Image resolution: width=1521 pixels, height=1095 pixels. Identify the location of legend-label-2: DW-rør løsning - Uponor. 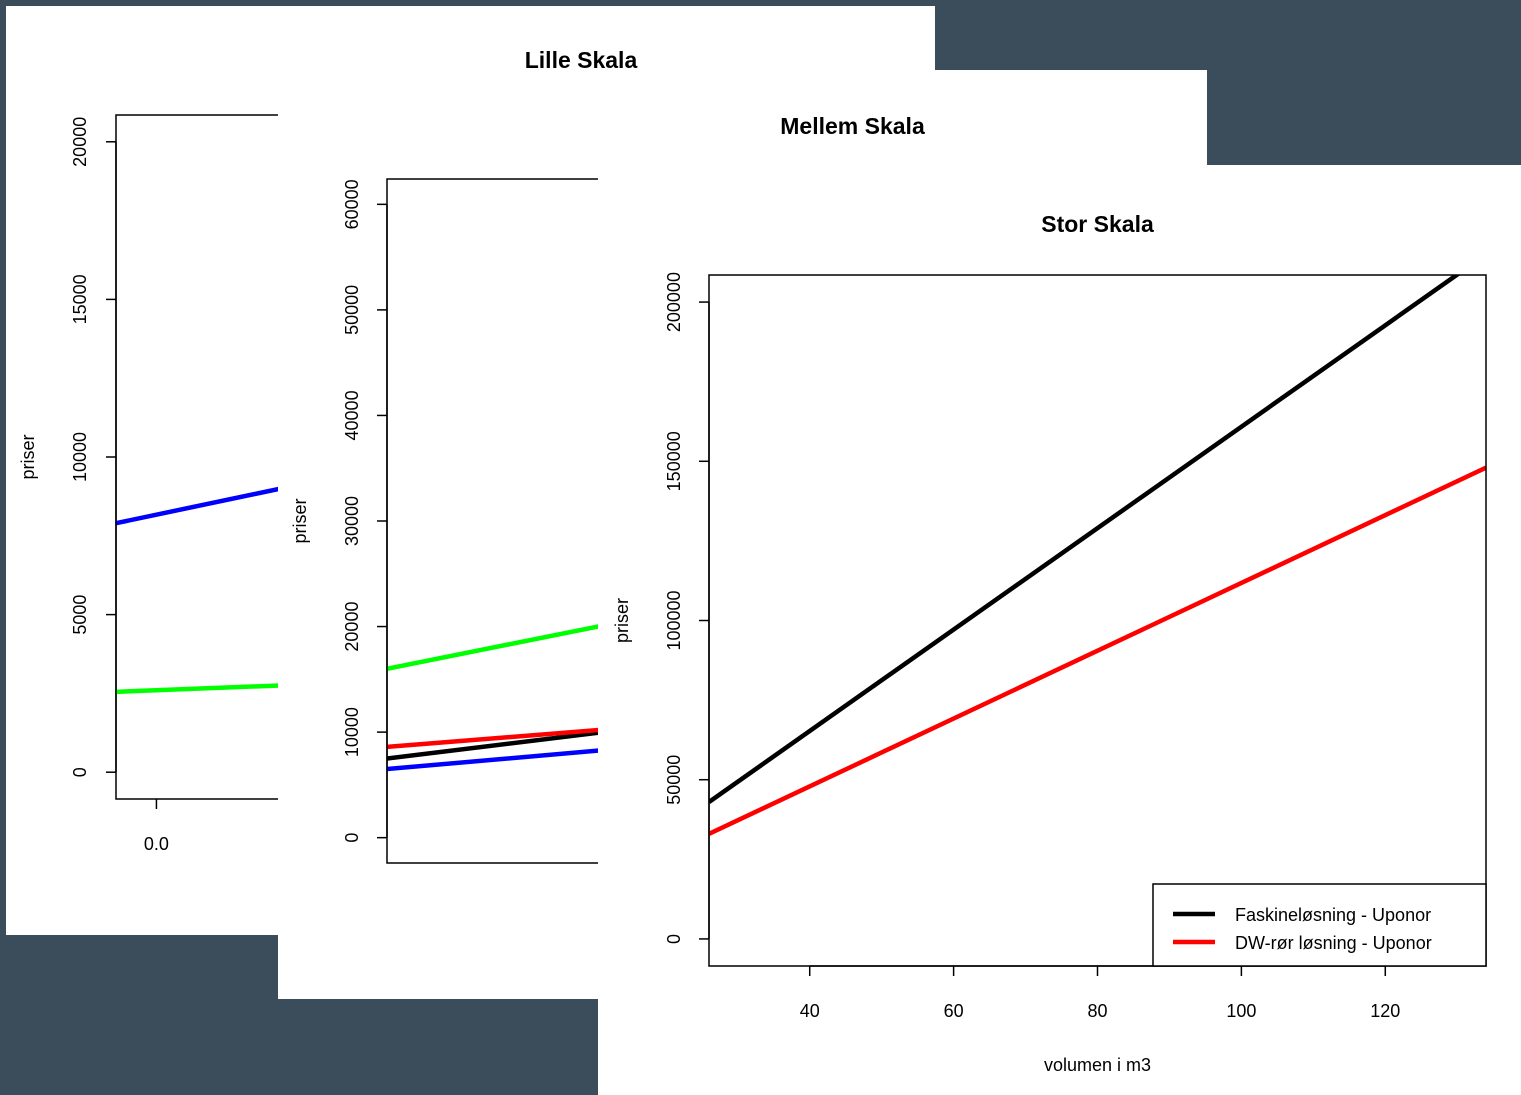
(1333, 943).